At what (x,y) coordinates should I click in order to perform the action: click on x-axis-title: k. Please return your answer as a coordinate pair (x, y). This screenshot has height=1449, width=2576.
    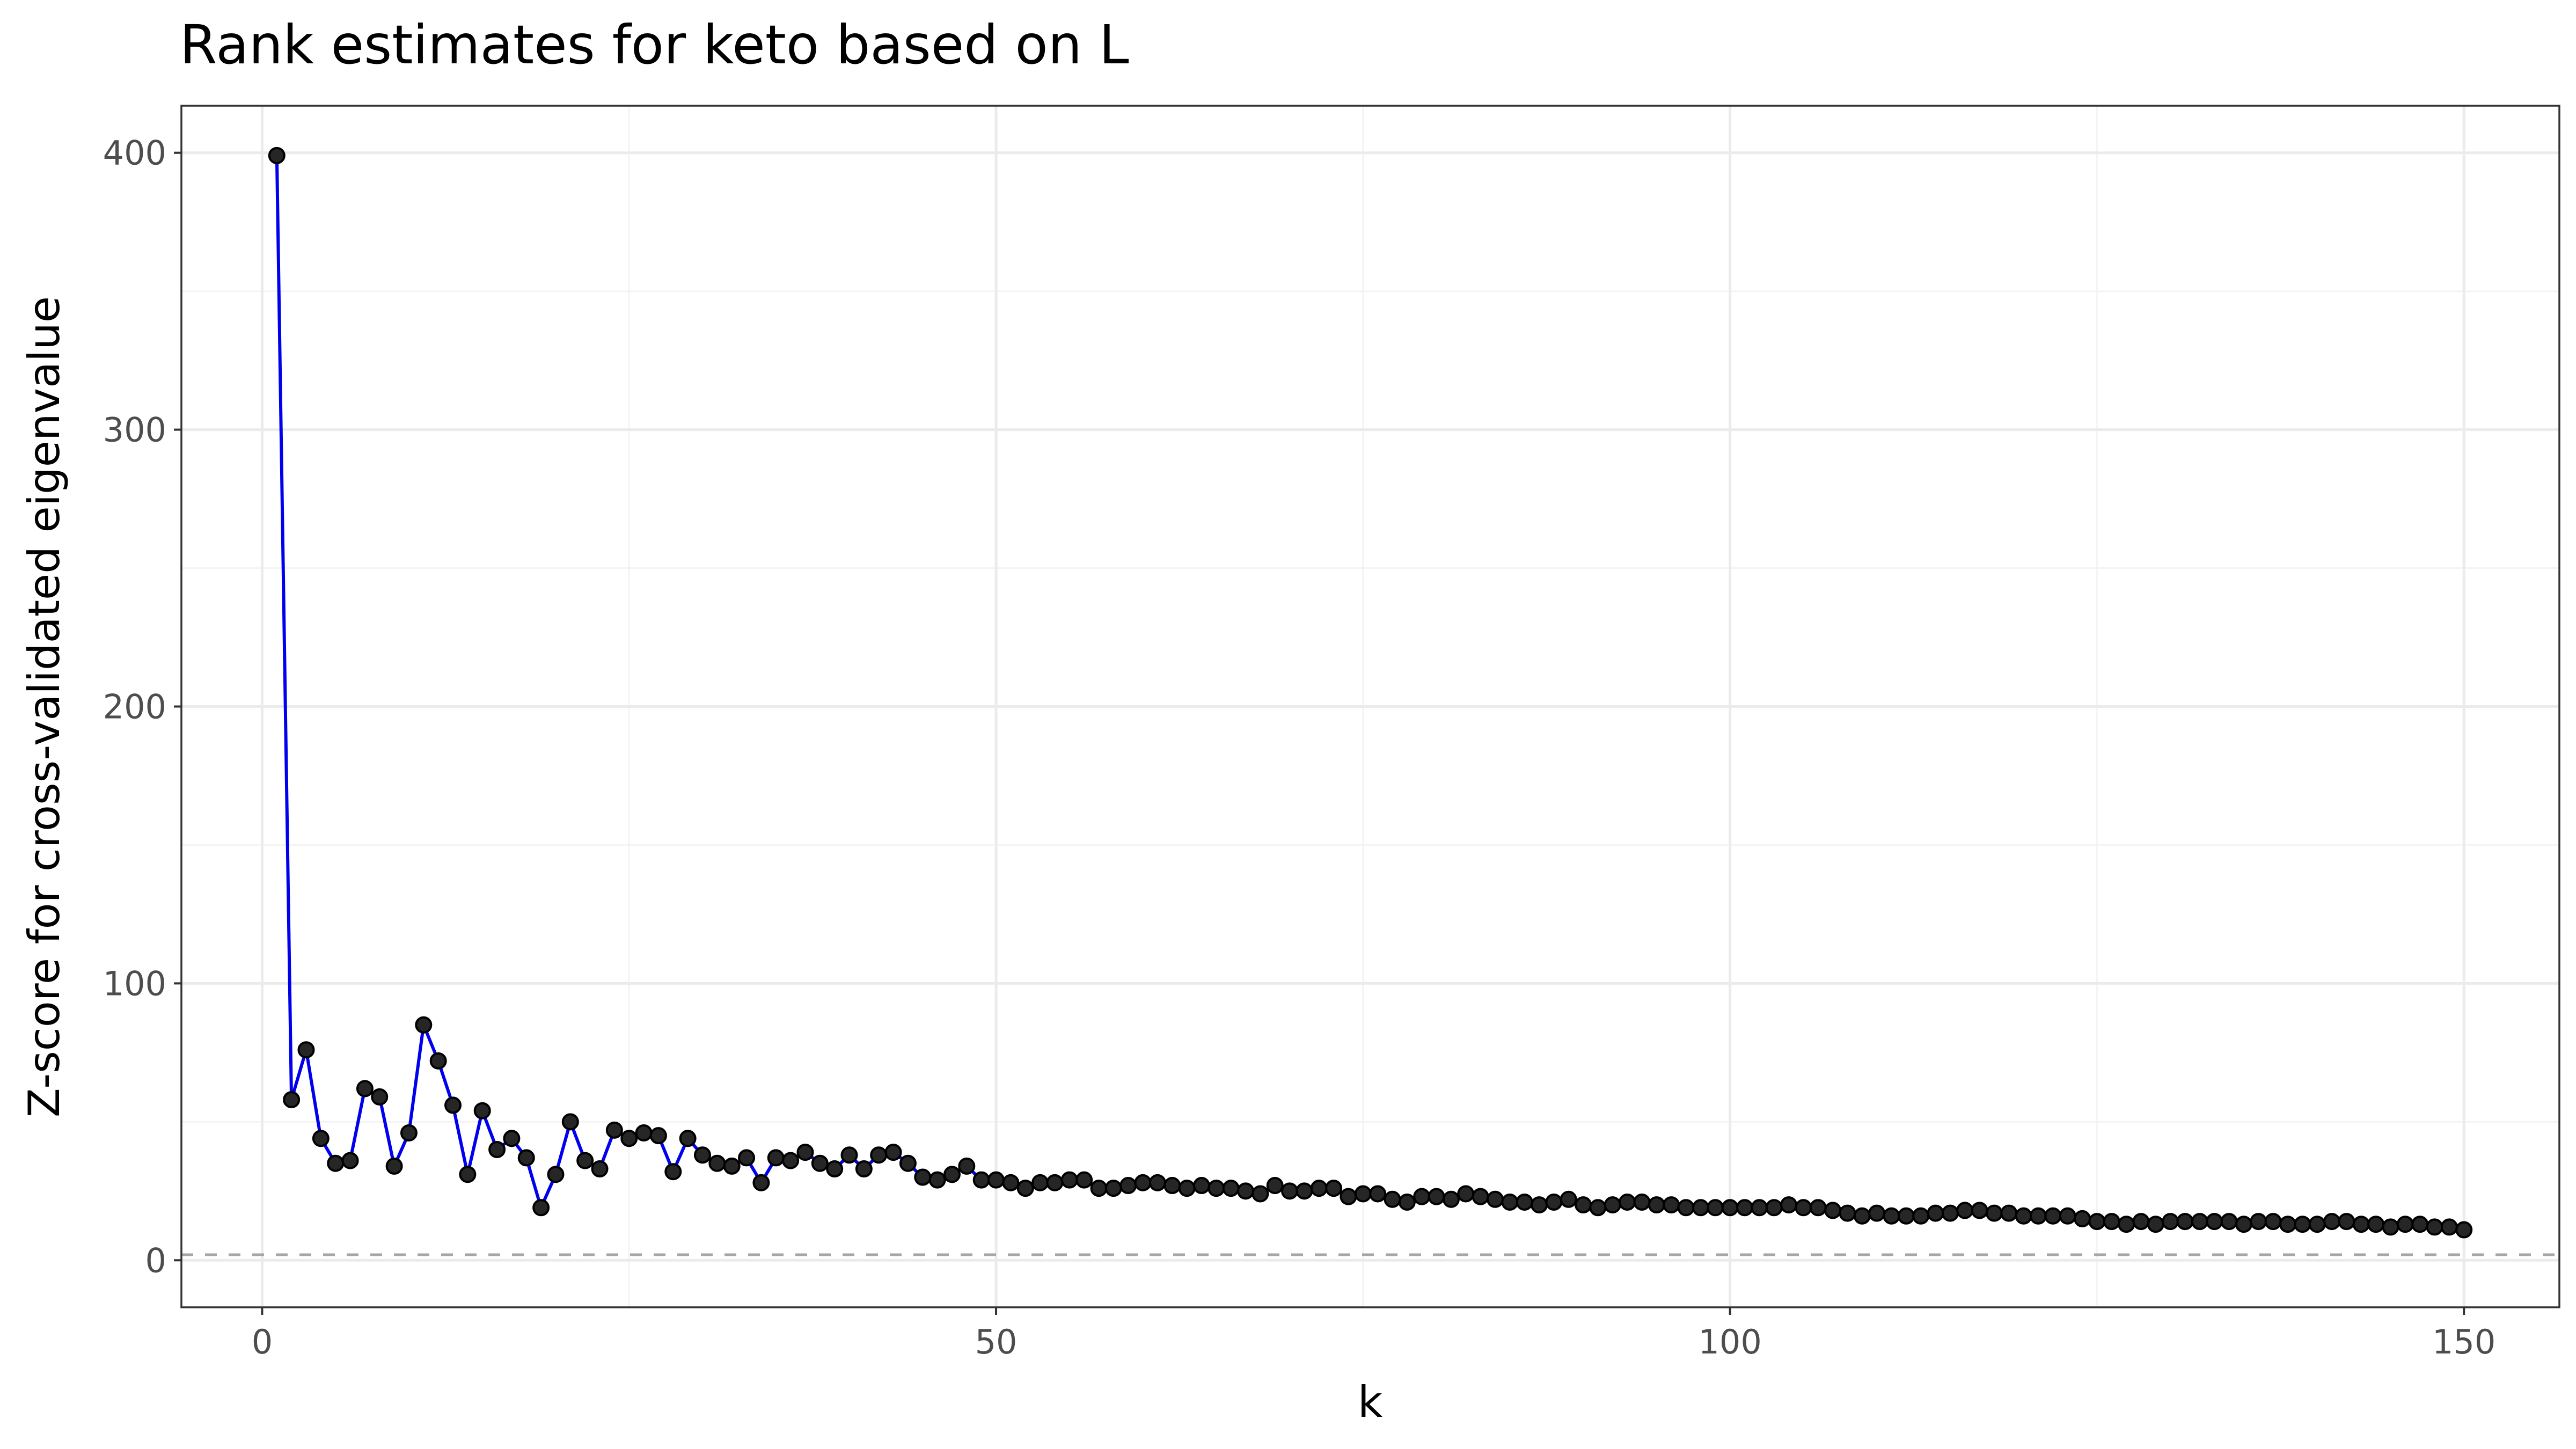
    Looking at the image, I should click on (1370, 1402).